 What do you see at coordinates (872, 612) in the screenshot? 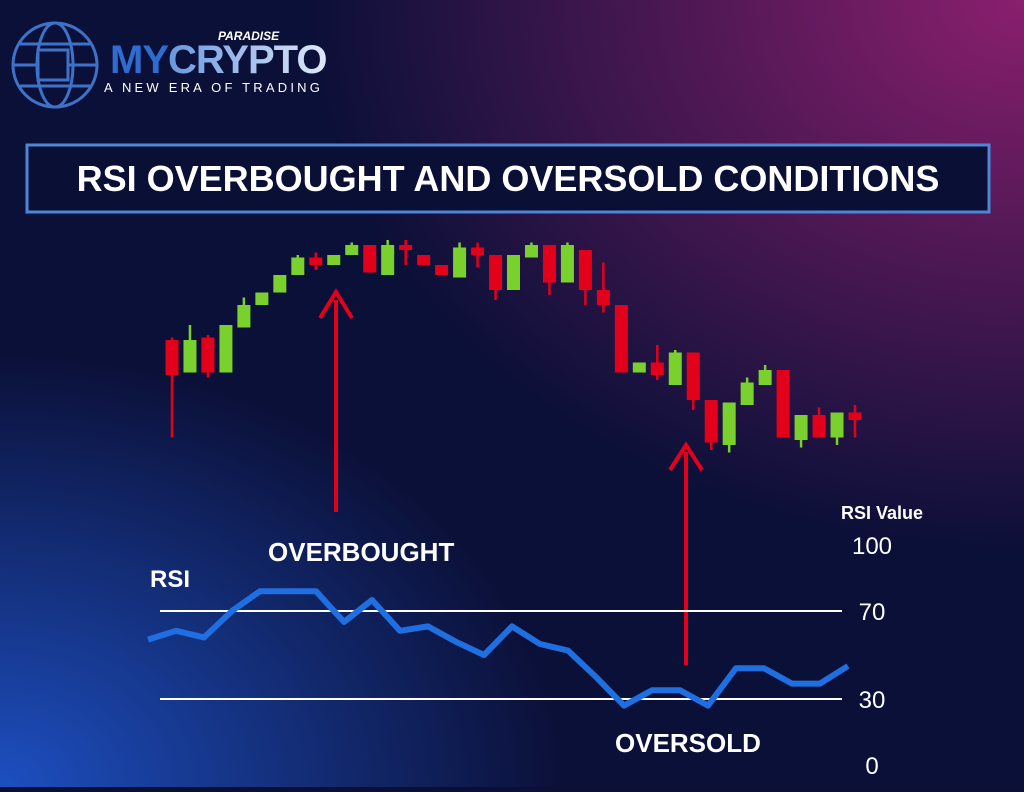
I see `y-tick-label: 70` at bounding box center [872, 612].